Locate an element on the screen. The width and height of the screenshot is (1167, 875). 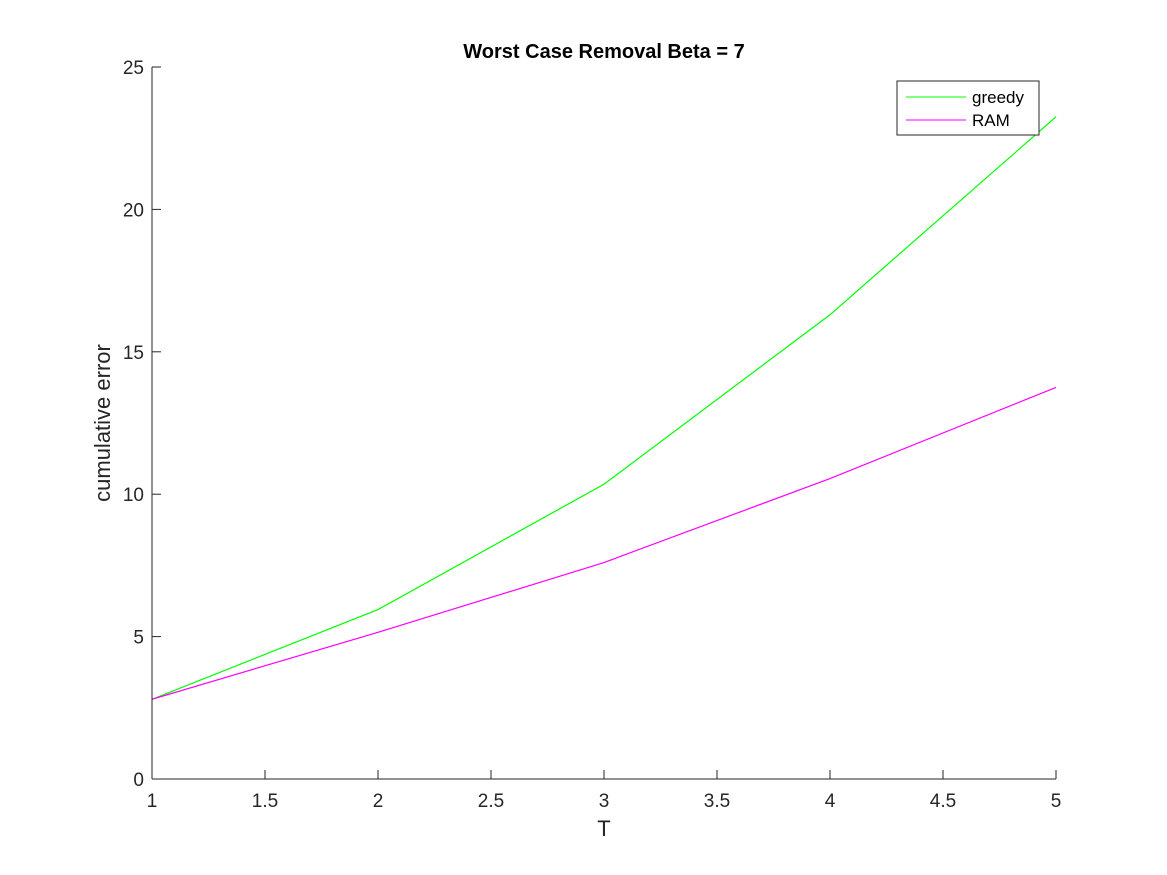
y-tick-label: 15 is located at coordinates (133, 353).